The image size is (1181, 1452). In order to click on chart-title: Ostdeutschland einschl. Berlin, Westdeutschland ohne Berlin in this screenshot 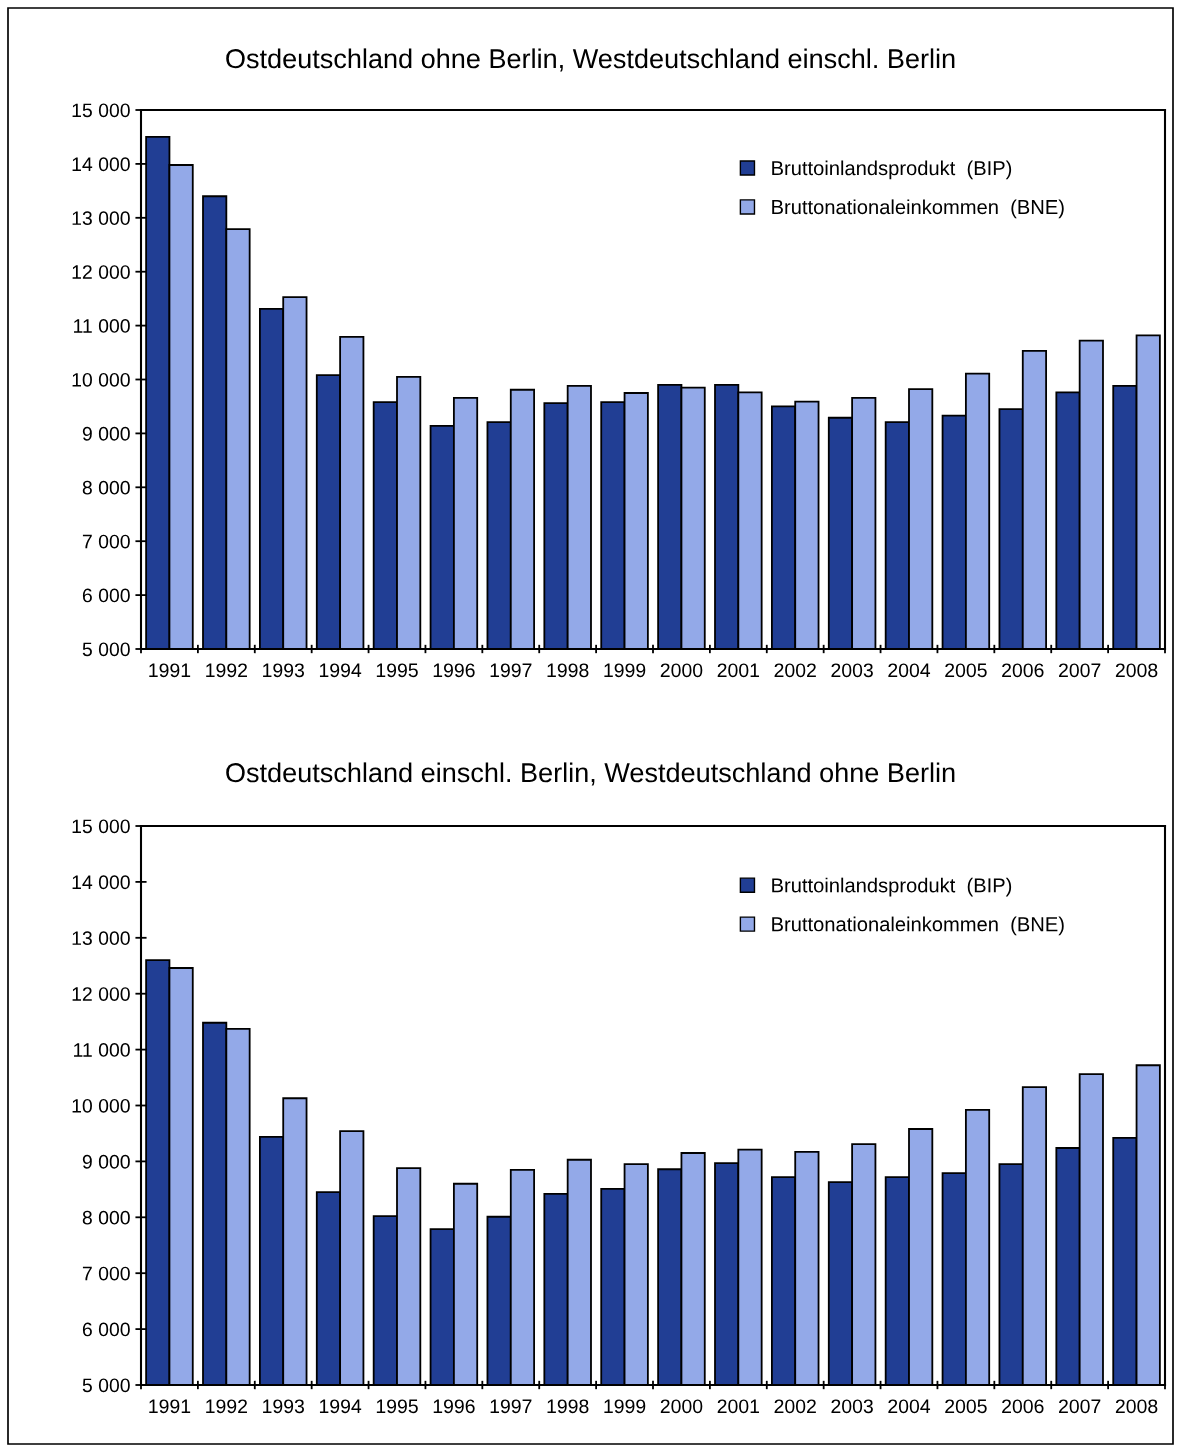, I will do `click(590, 774)`.